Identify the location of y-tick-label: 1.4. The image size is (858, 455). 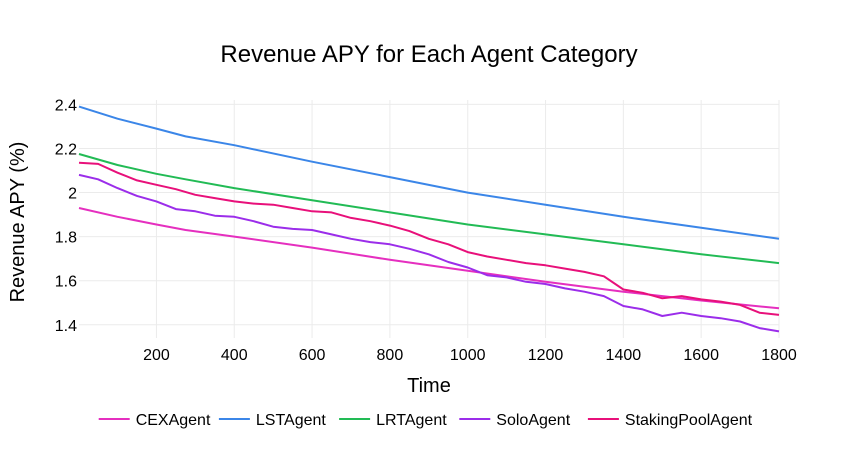
(66, 326).